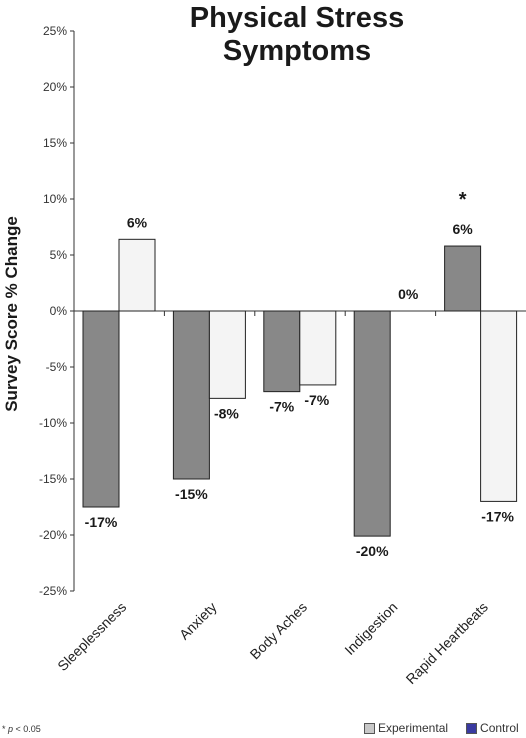 The height and width of the screenshot is (738, 526). What do you see at coordinates (226, 413) in the screenshot?
I see `data-label: -8%` at bounding box center [226, 413].